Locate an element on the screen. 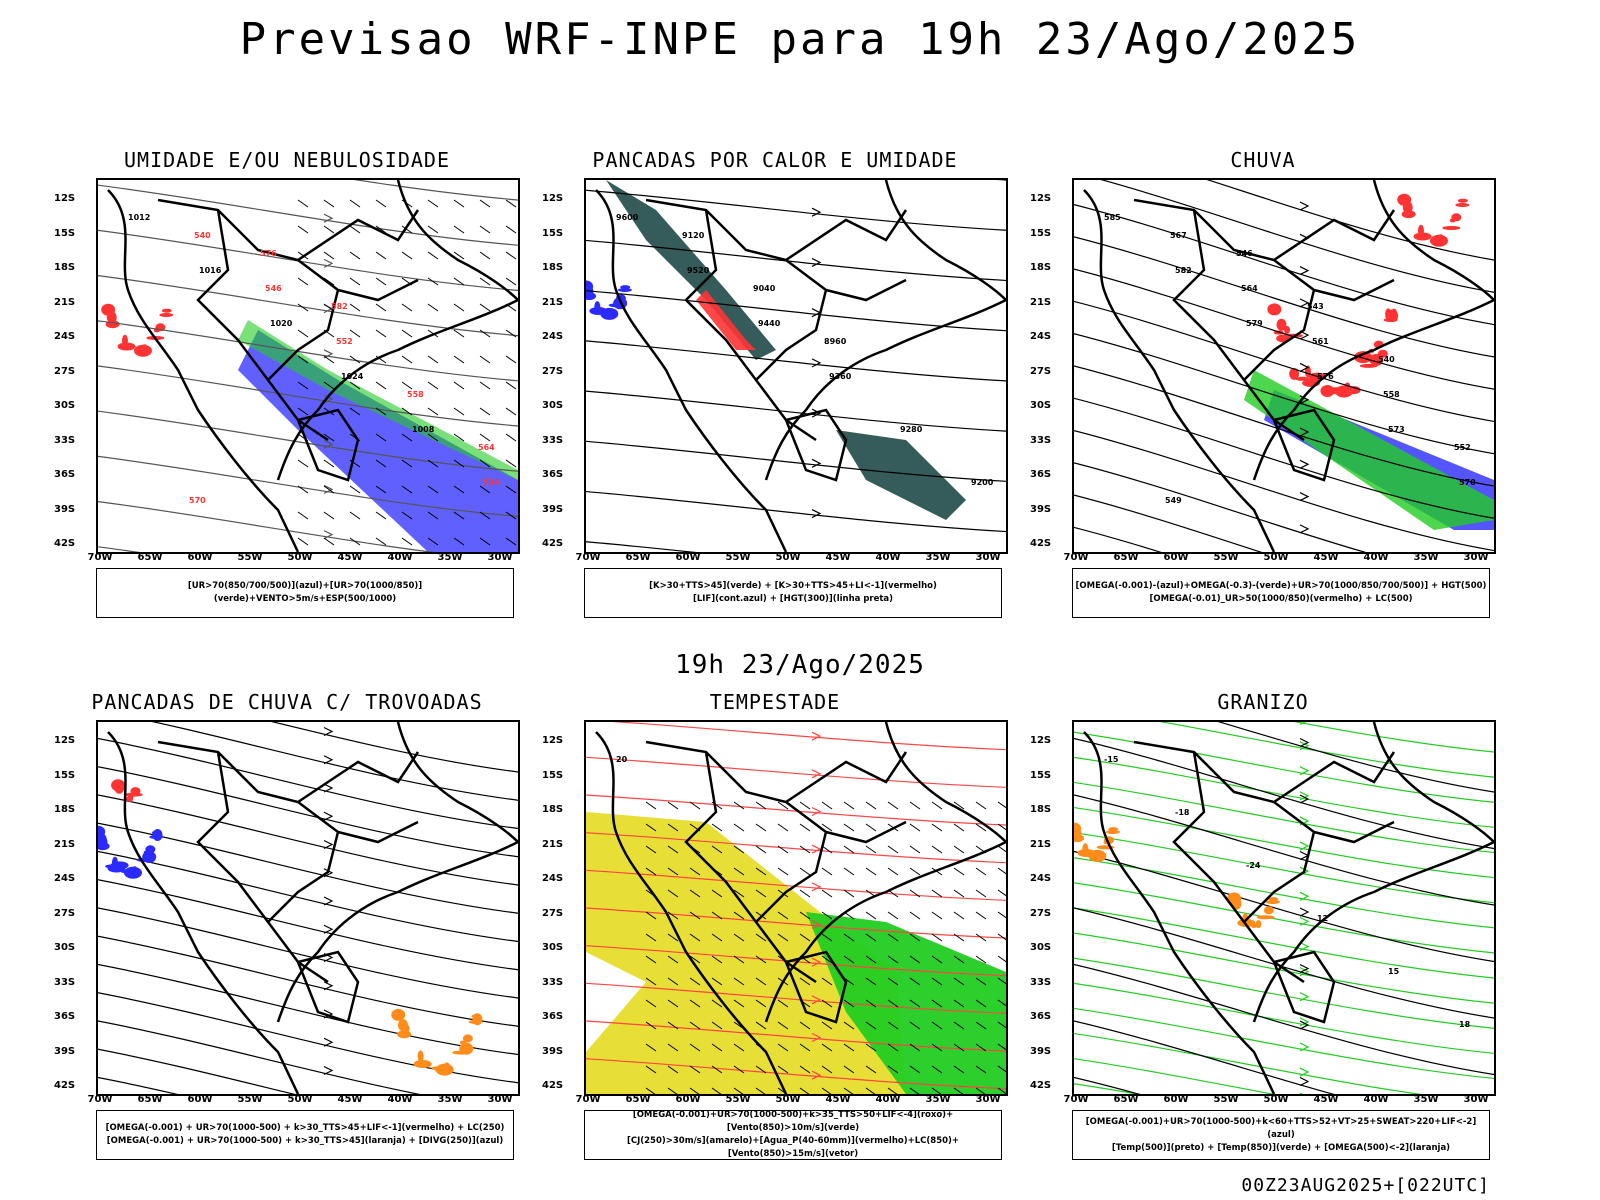 The height and width of the screenshot is (1200, 1600). divergence-blue-area is located at coordinates (101, 831).